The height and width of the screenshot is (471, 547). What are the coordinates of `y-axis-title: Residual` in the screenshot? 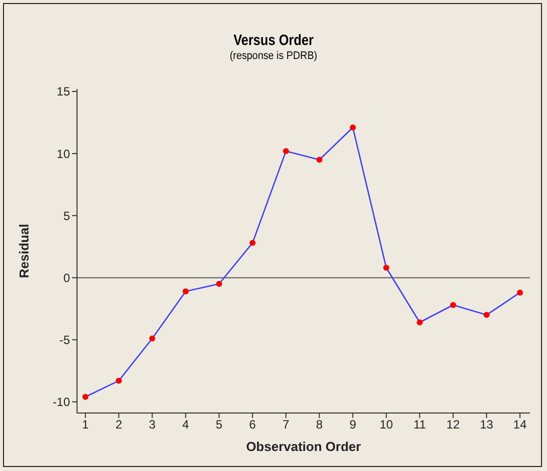 It's located at (24, 251).